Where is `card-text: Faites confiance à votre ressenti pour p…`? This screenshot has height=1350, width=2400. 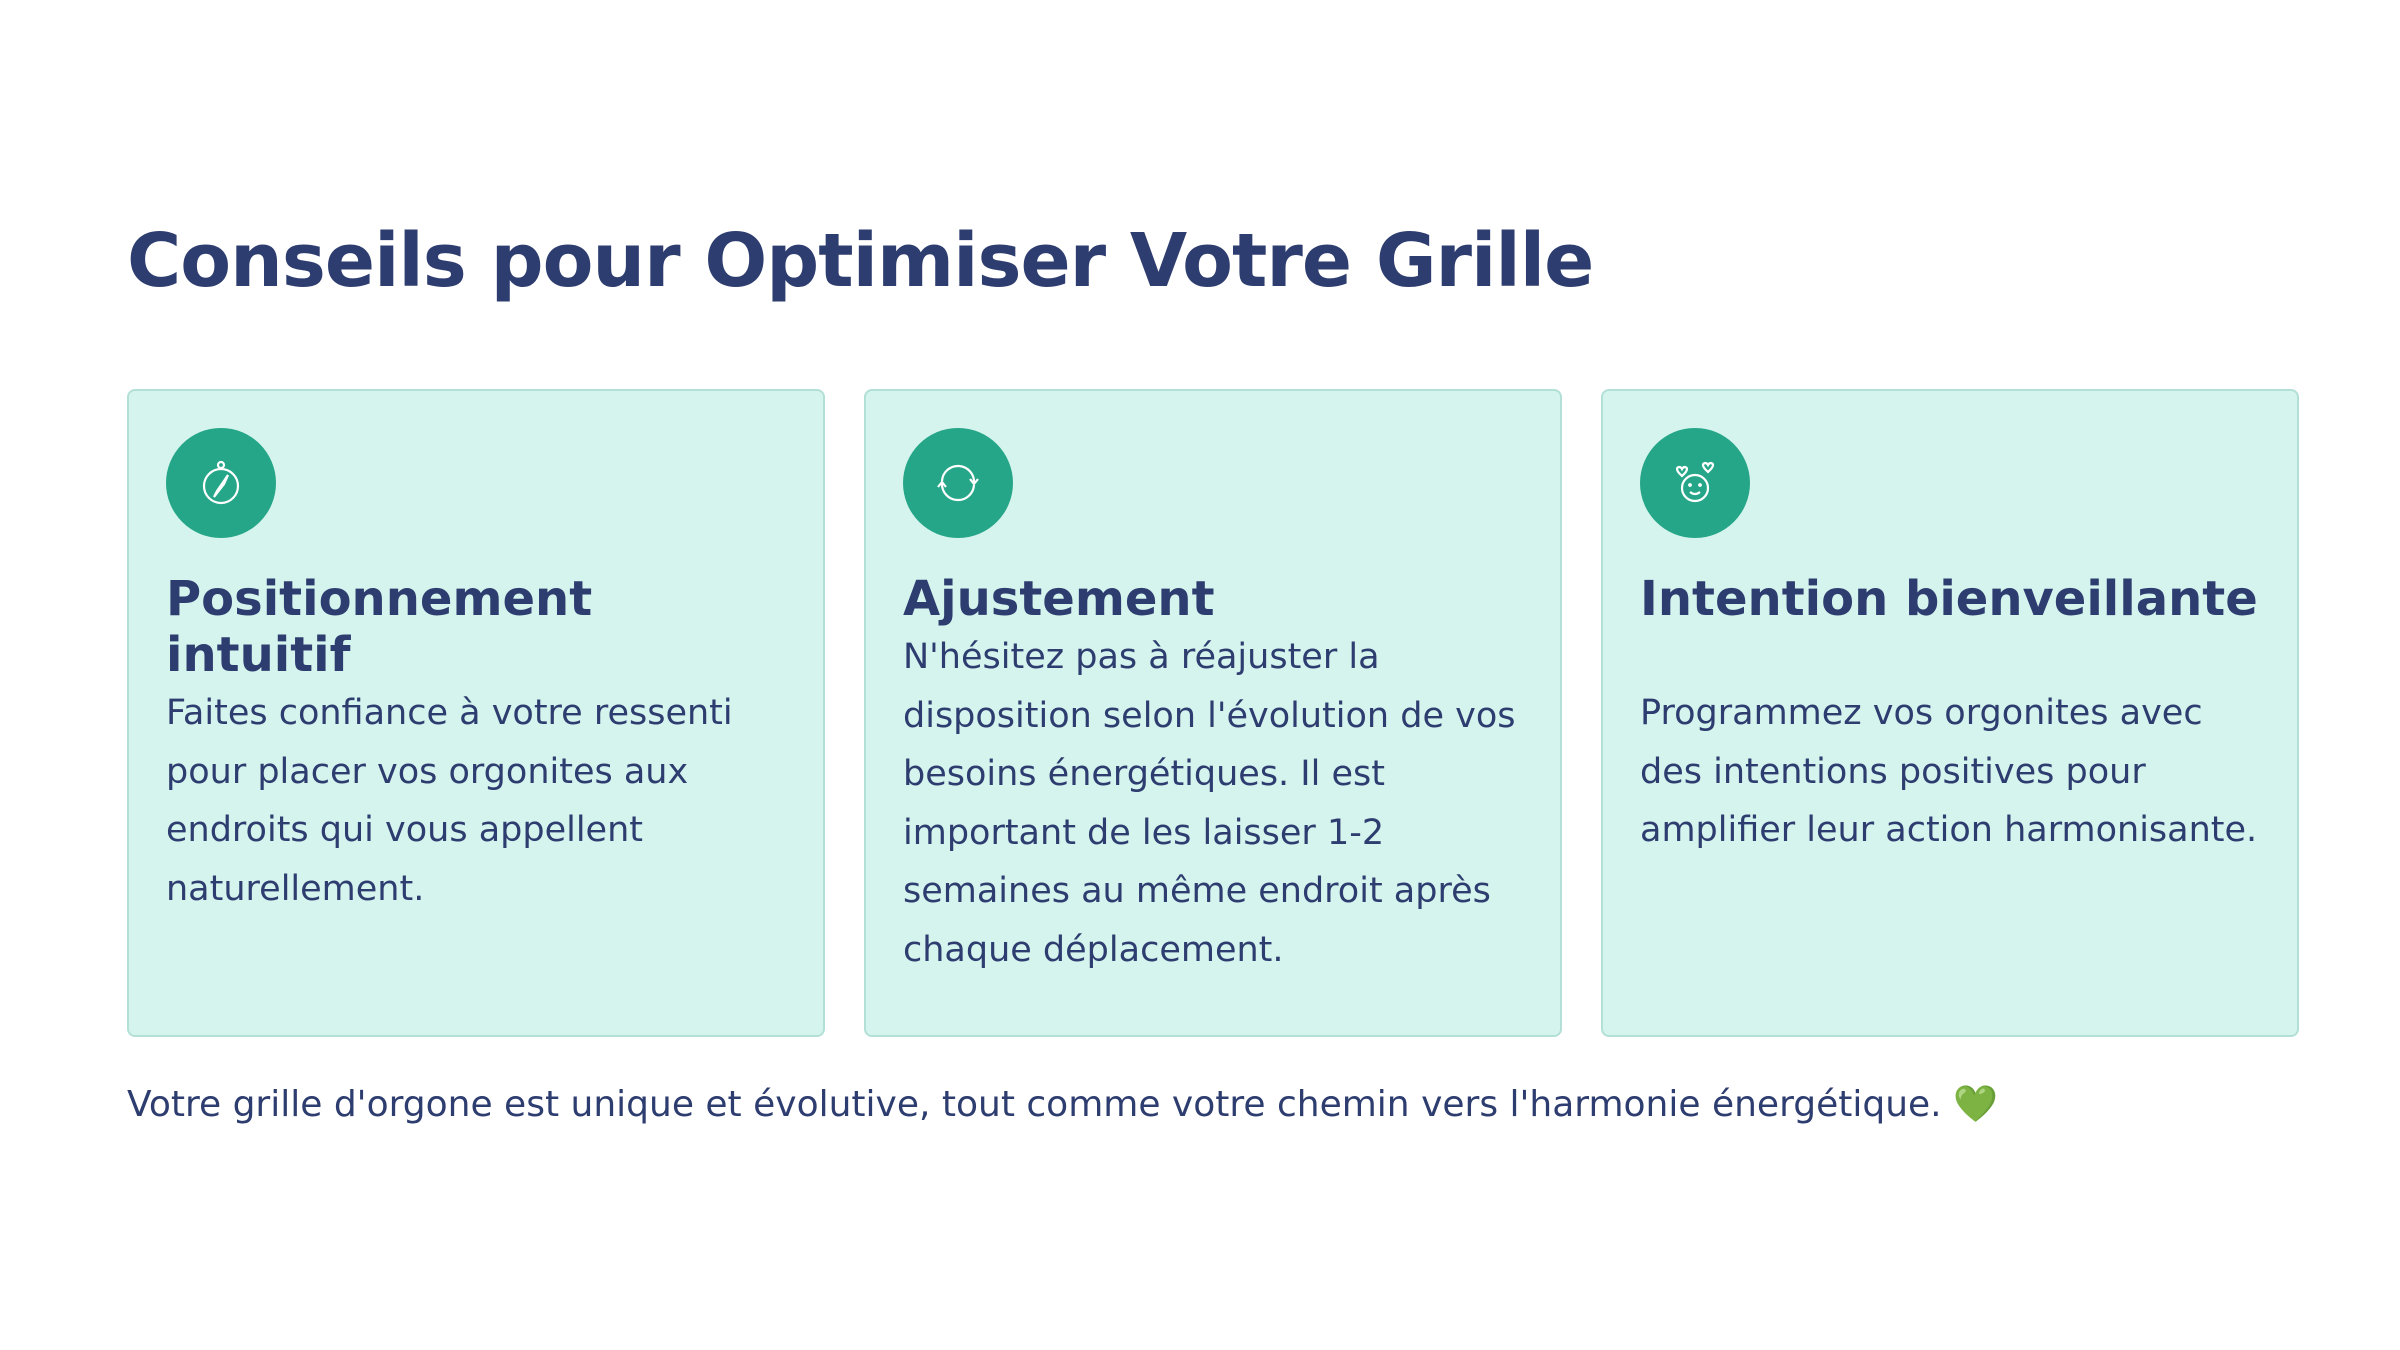
card-text: Faites confiance à votre ressenti pour p… is located at coordinates (449, 801).